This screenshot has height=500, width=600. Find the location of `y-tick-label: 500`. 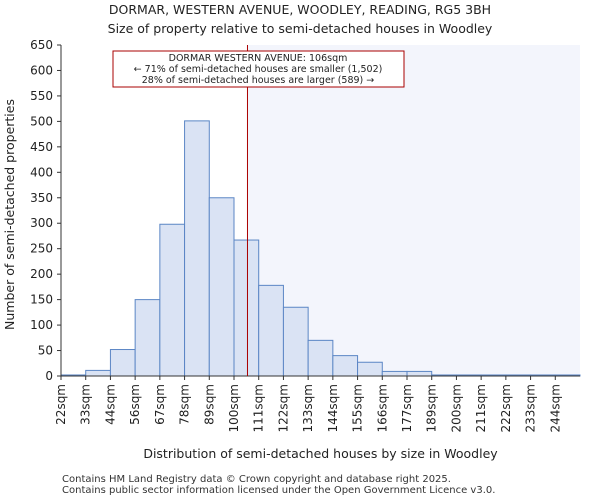

y-tick-label: 500 is located at coordinates (41, 121).